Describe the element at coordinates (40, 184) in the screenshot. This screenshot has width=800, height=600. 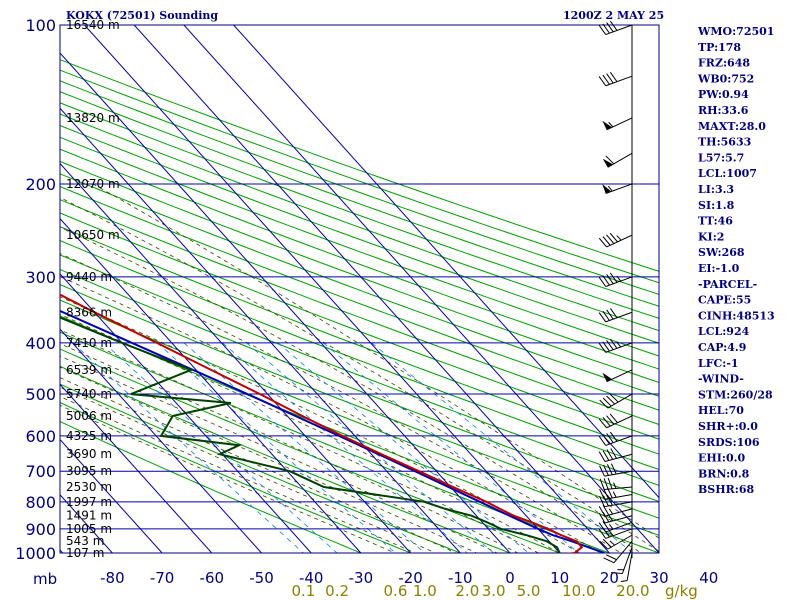
I see `pressure-tick-label: 200` at that location.